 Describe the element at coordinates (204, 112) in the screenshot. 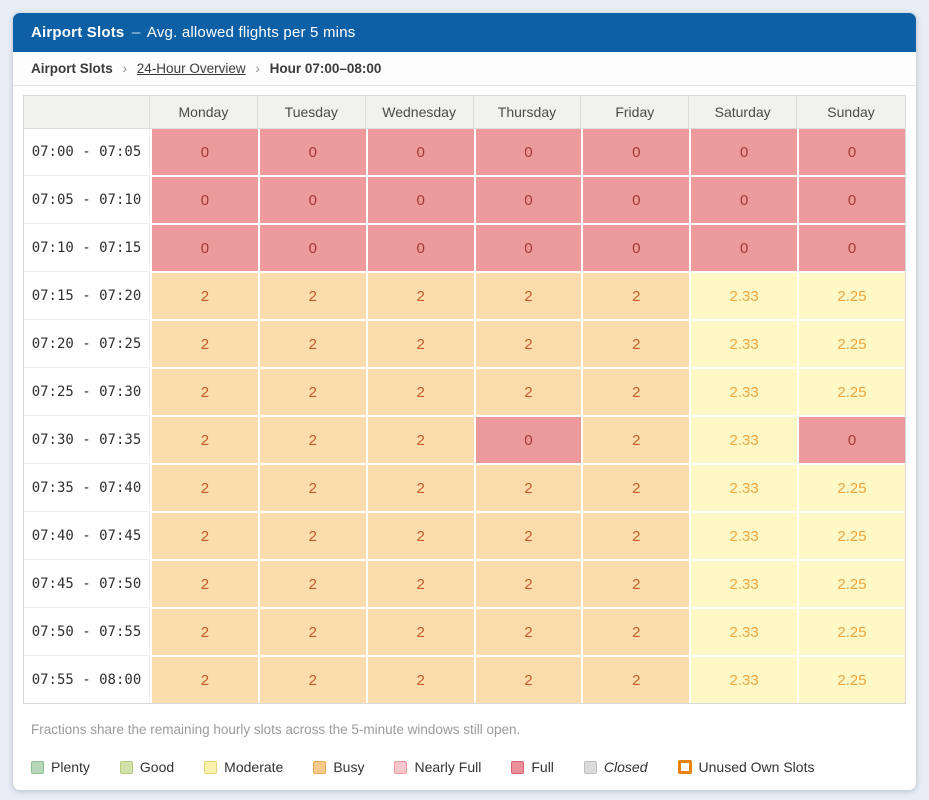

I see `day-header: Monday` at that location.